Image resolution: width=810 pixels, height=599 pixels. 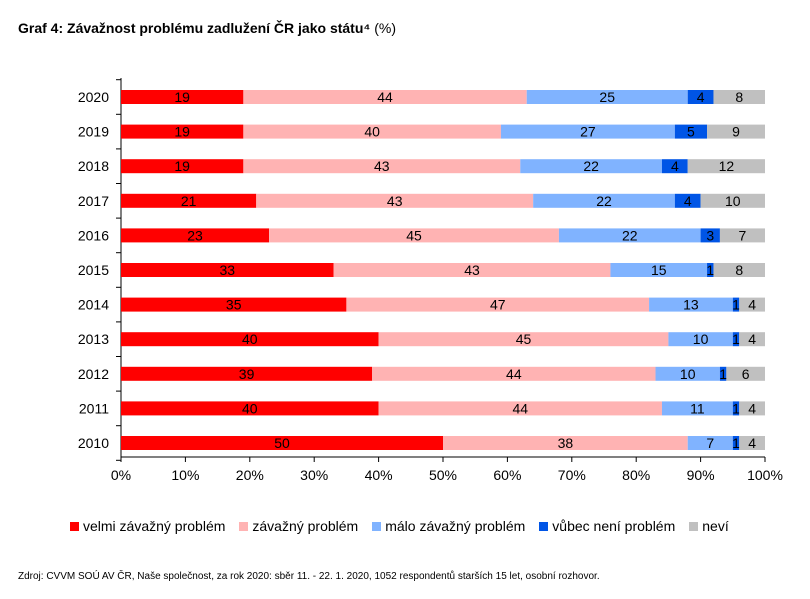 I want to click on legend-item: velmi závažný problém, so click(x=147, y=526).